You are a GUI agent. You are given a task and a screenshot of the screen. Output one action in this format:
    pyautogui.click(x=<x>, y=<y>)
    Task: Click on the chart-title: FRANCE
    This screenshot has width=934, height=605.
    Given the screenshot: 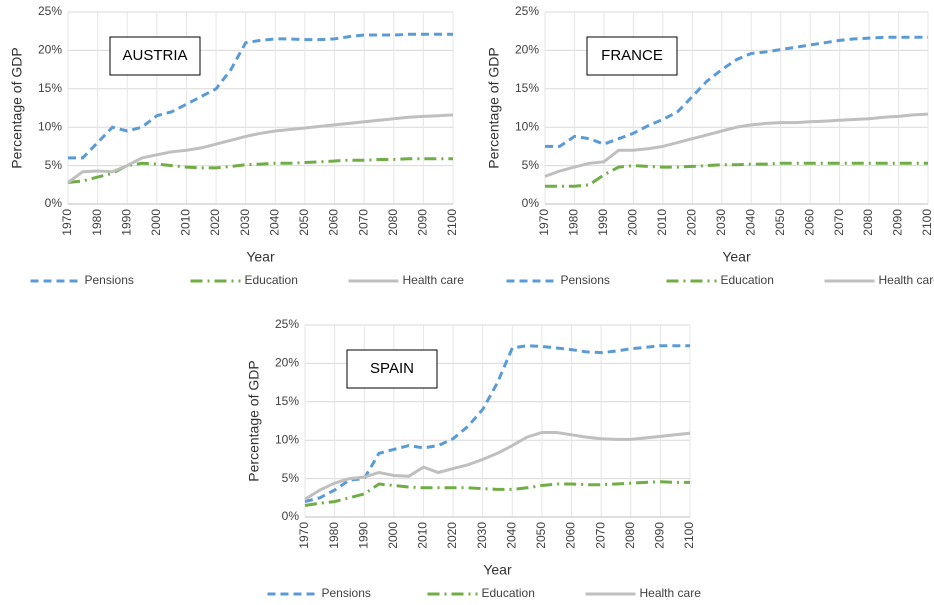 What is the action you would take?
    pyautogui.click(x=632, y=55)
    